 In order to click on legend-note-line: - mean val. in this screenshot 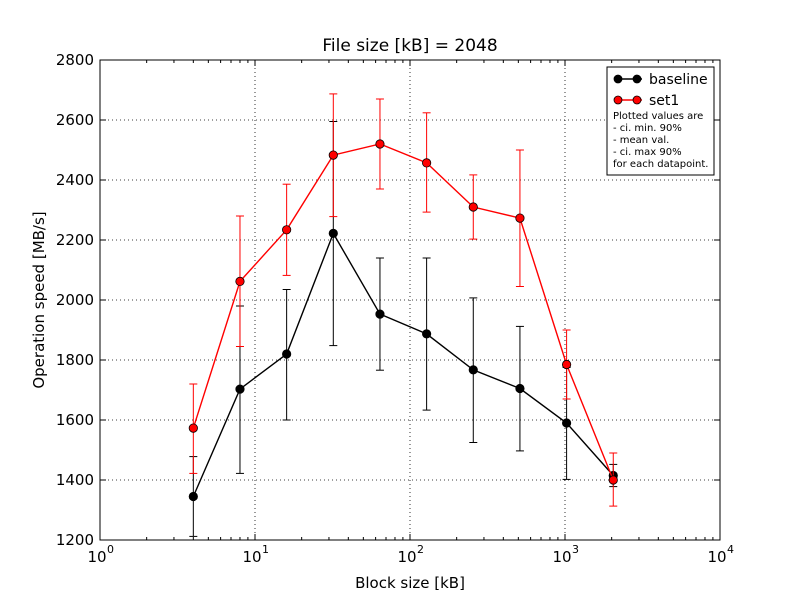, I will do `click(641, 140)`.